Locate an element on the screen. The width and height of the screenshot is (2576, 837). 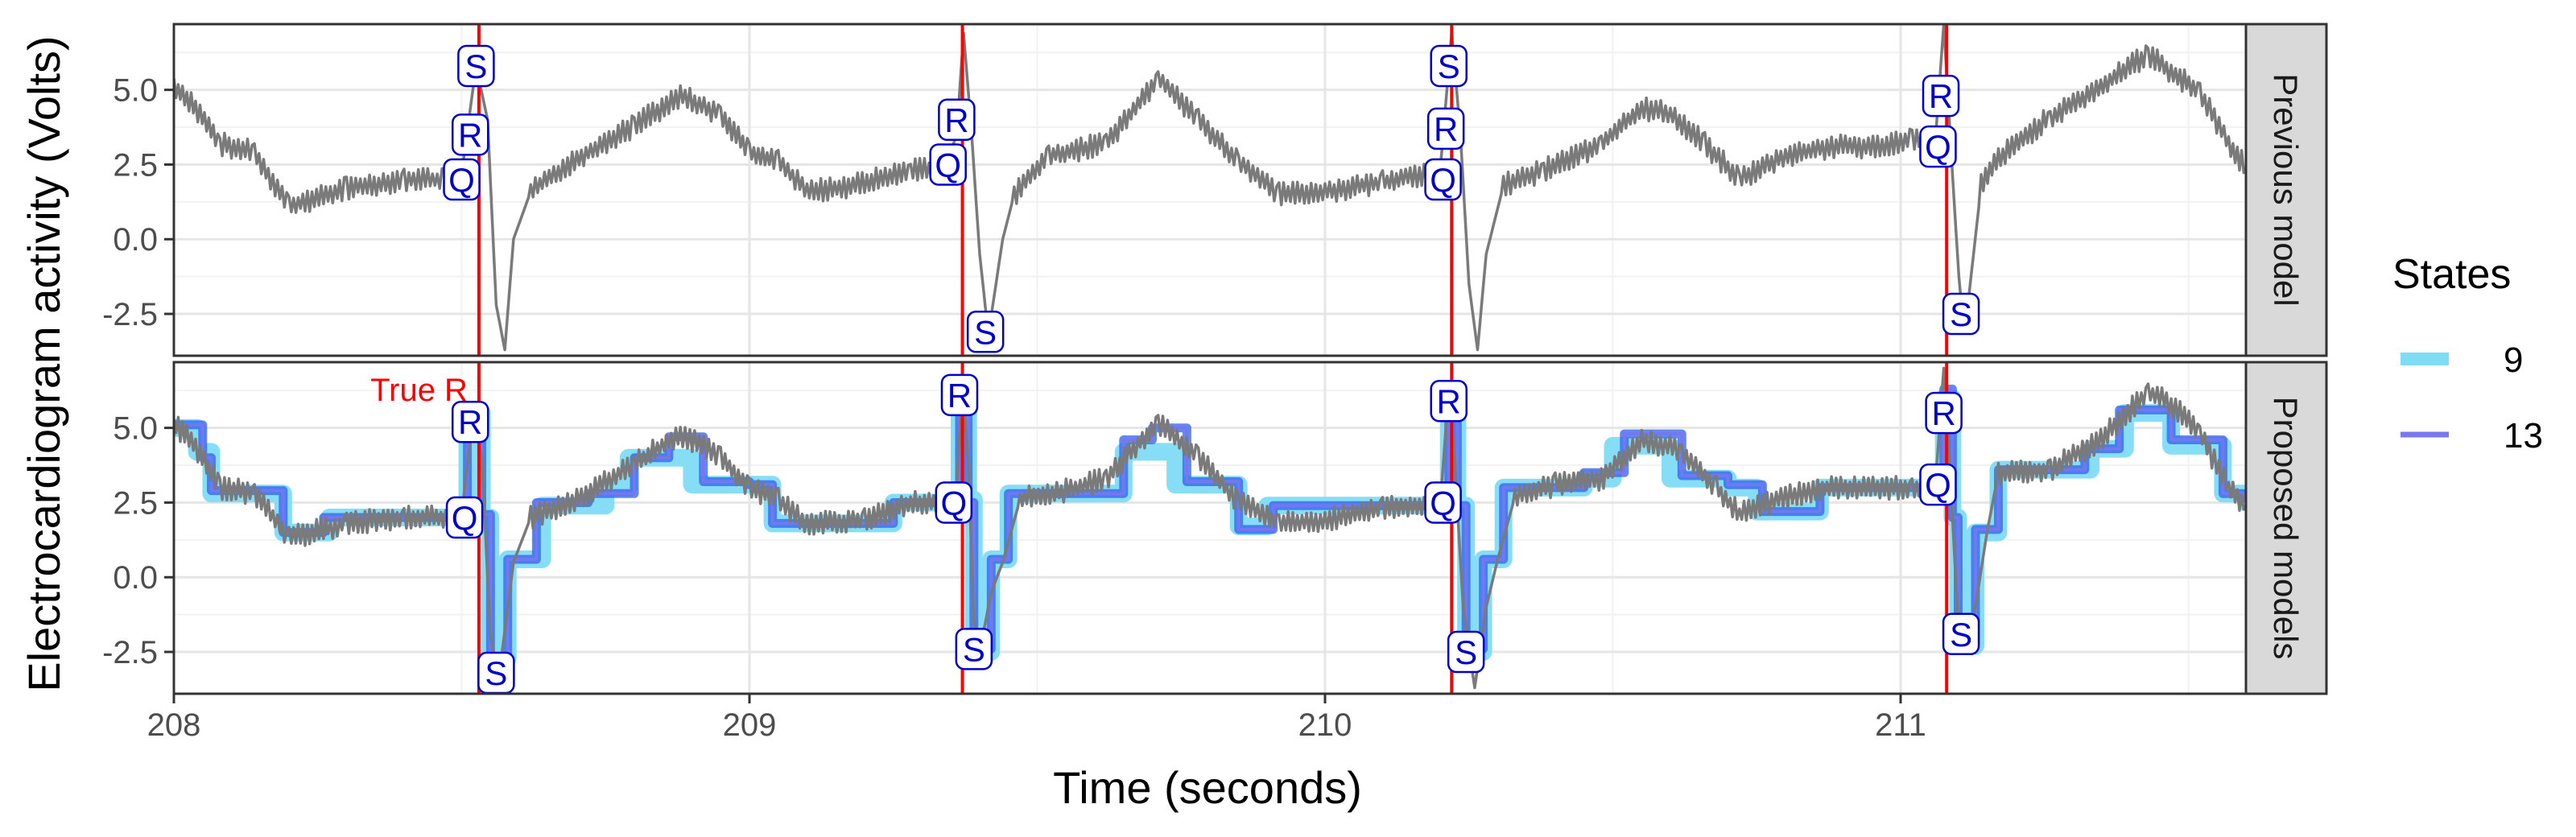
x-tick-label: 209 is located at coordinates (750, 725).